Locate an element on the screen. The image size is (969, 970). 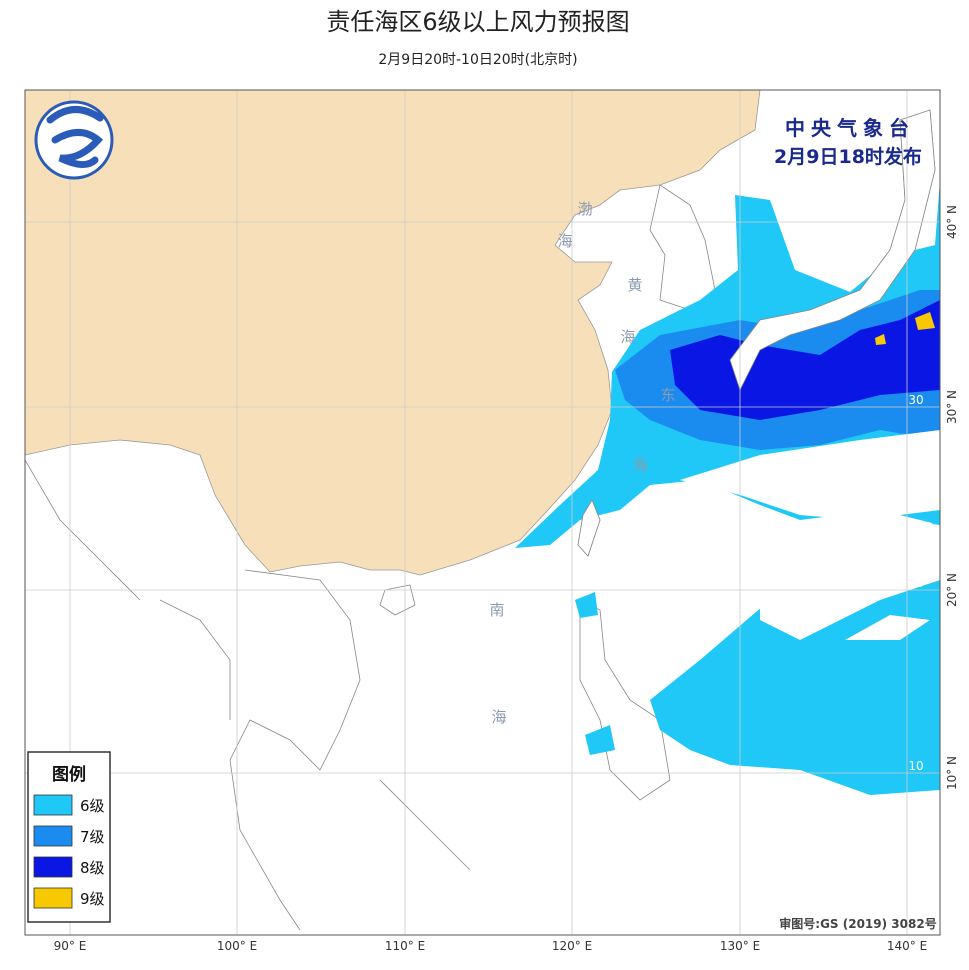
issuer-name: 中央气象台 is located at coordinates (850, 128).